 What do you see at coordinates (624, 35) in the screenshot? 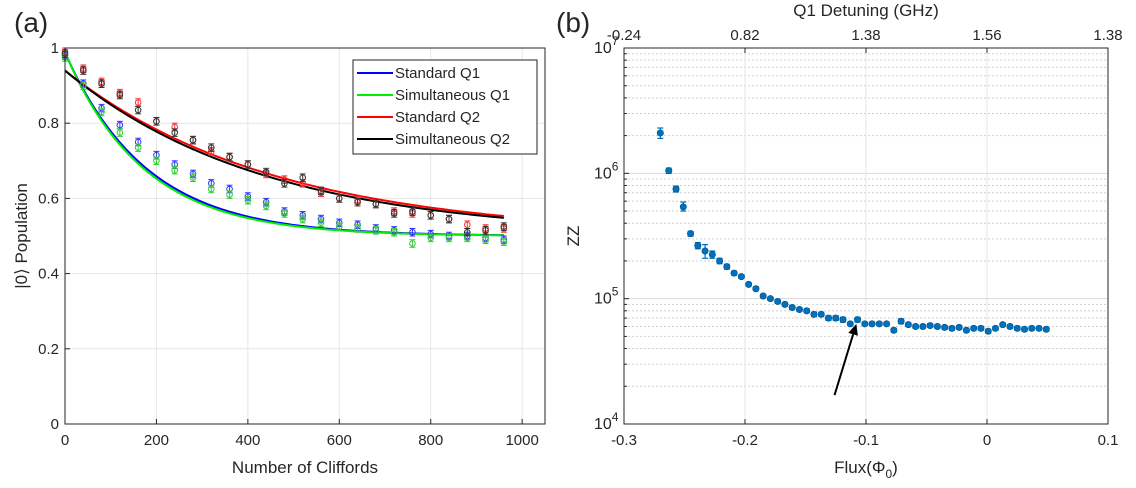
I see `top-x-tick-label: -0.24` at bounding box center [624, 35].